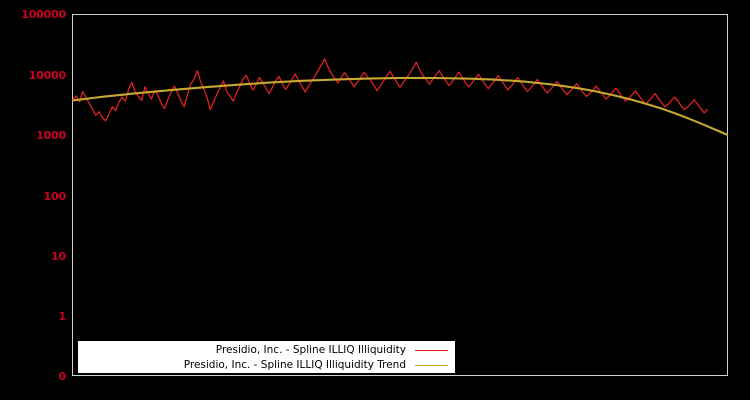 The image size is (750, 400). What do you see at coordinates (431, 350) in the screenshot?
I see `legend-swatch-illiquidity` at bounding box center [431, 350].